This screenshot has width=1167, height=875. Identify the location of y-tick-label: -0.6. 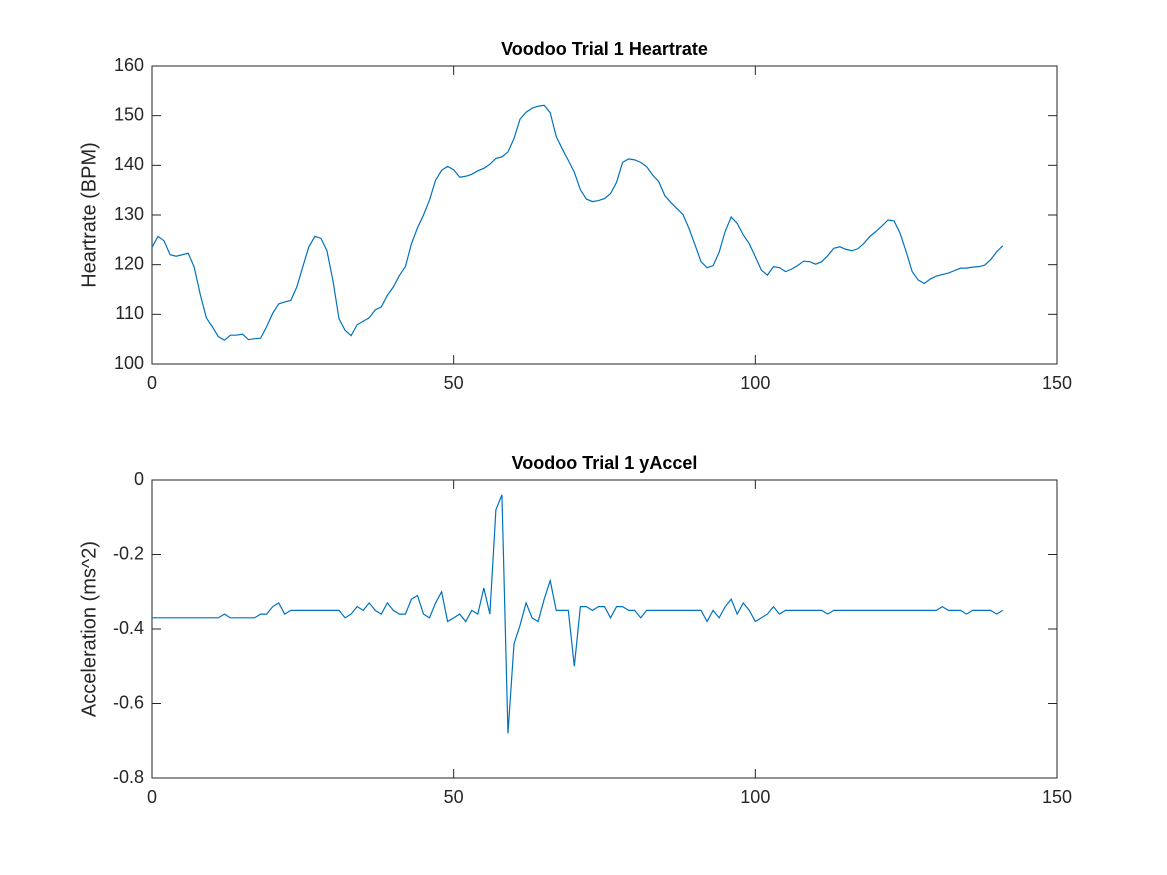
(128, 702).